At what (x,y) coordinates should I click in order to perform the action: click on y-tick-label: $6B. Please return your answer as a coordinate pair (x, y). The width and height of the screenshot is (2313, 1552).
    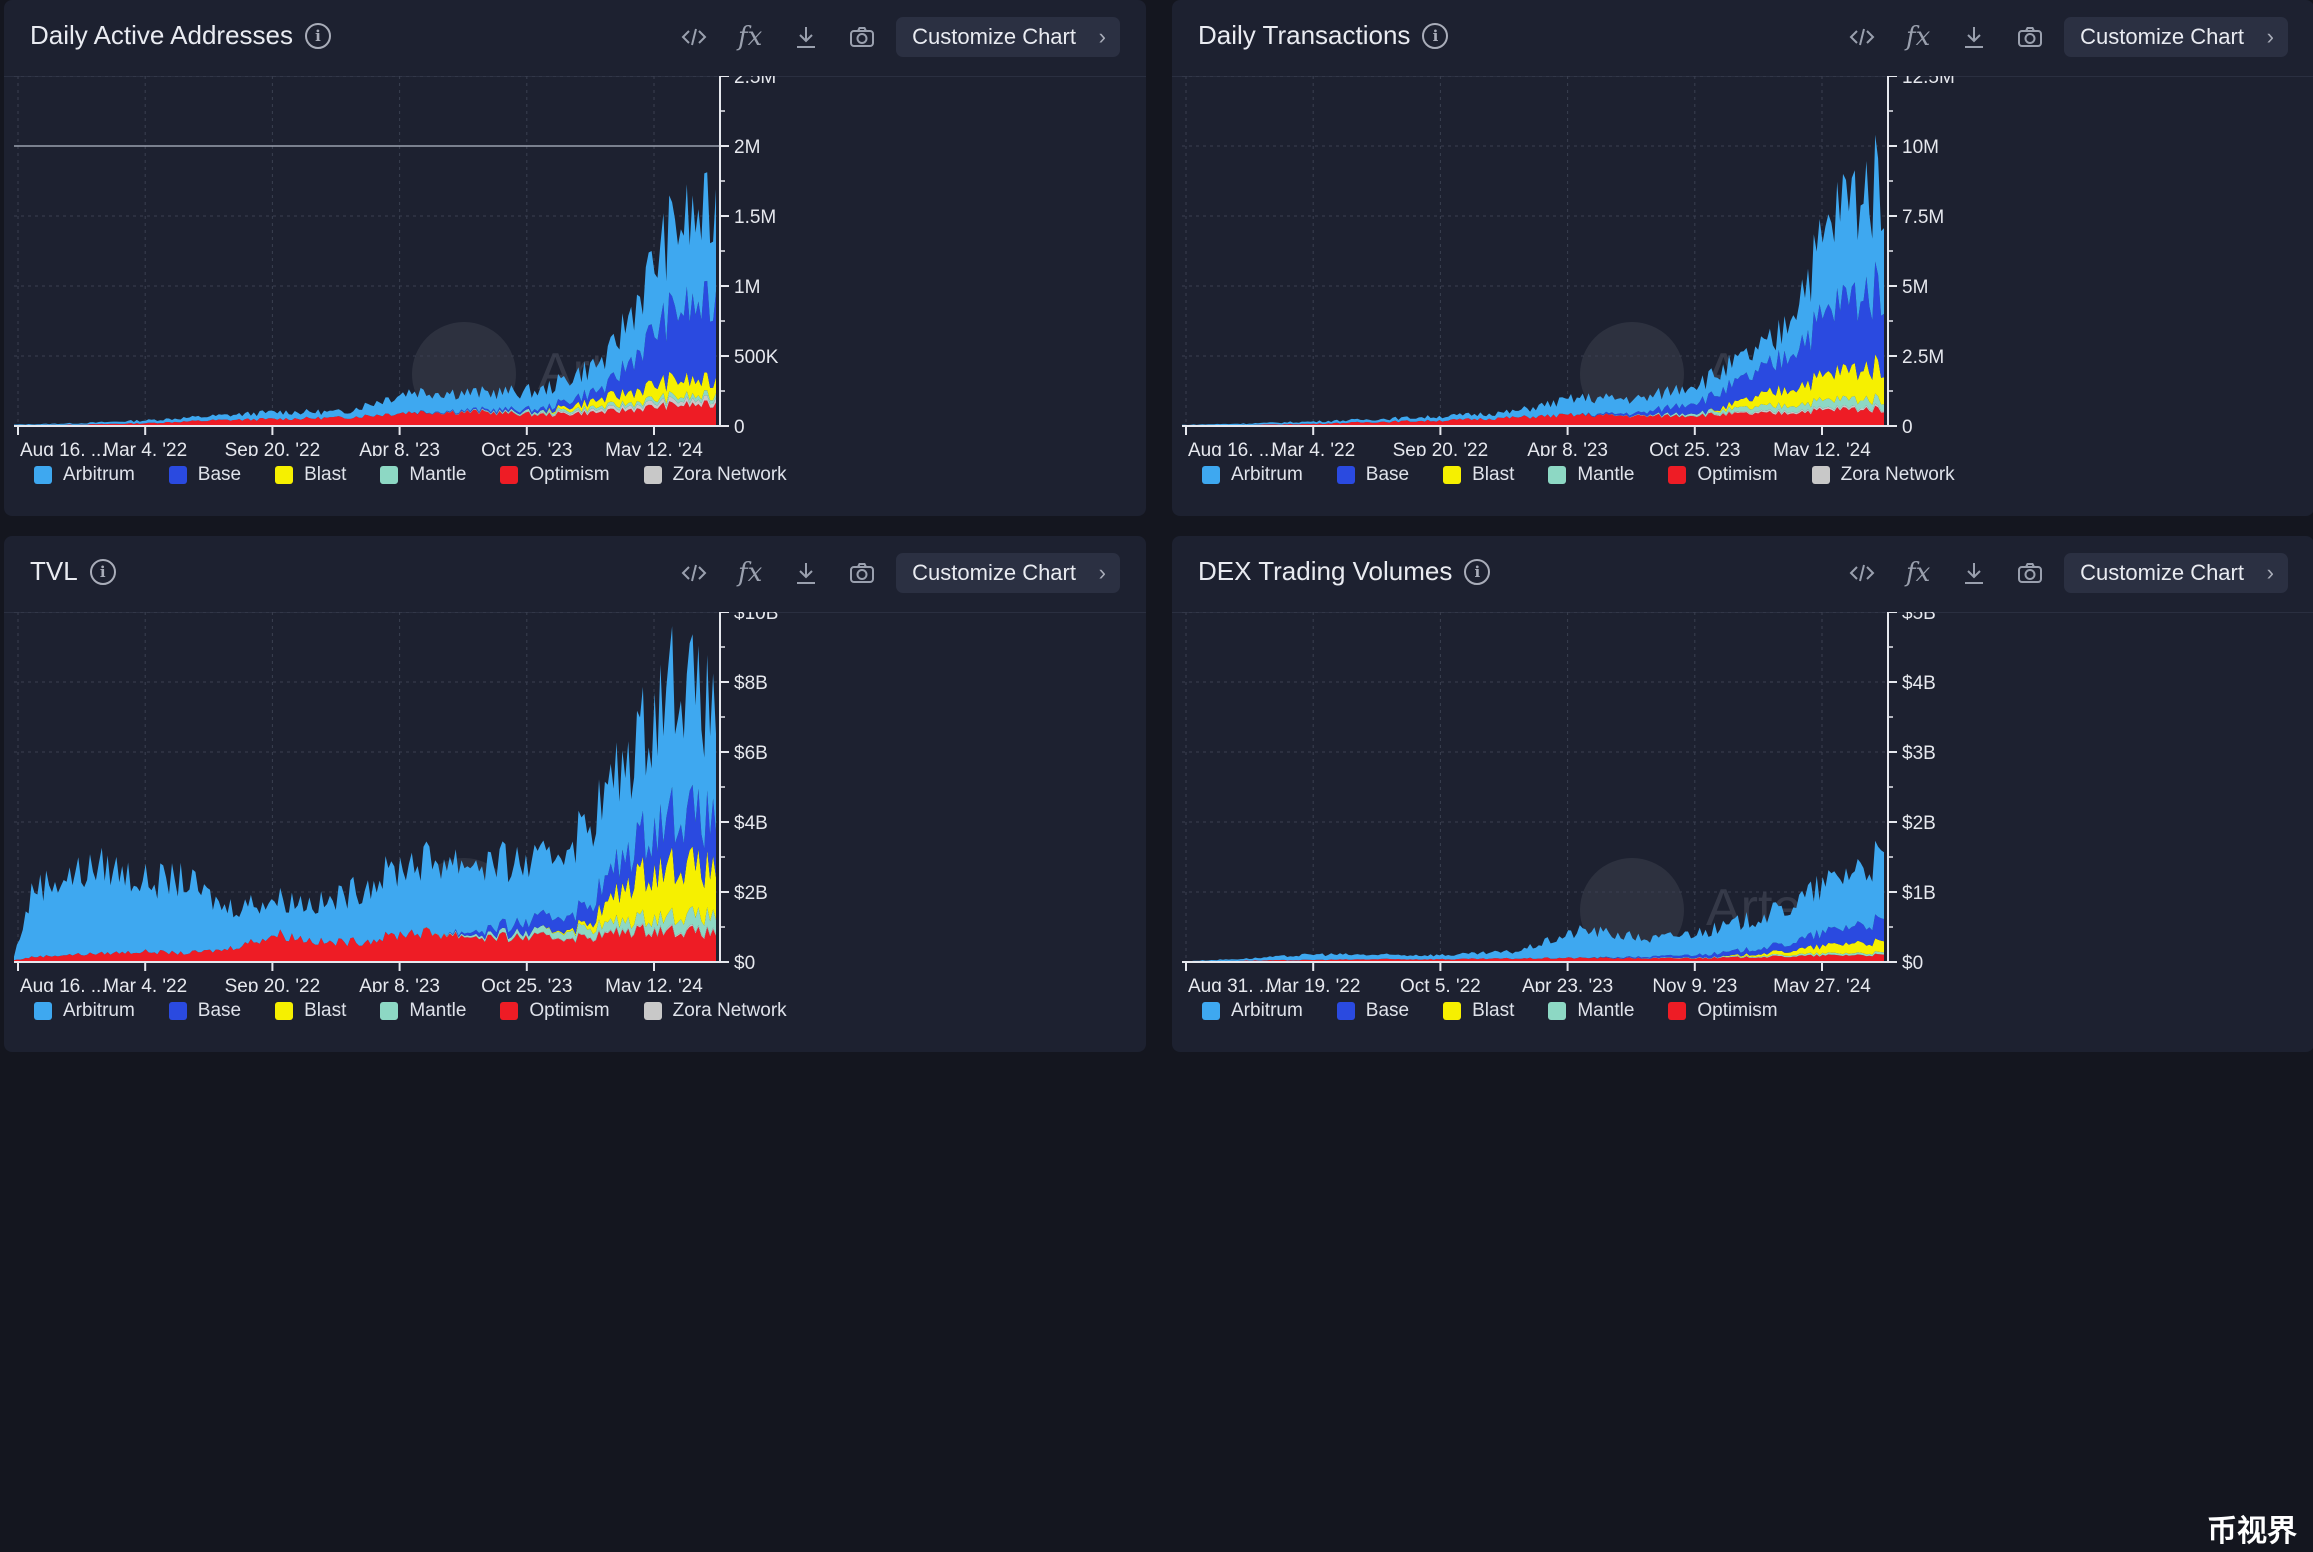
    Looking at the image, I should click on (751, 753).